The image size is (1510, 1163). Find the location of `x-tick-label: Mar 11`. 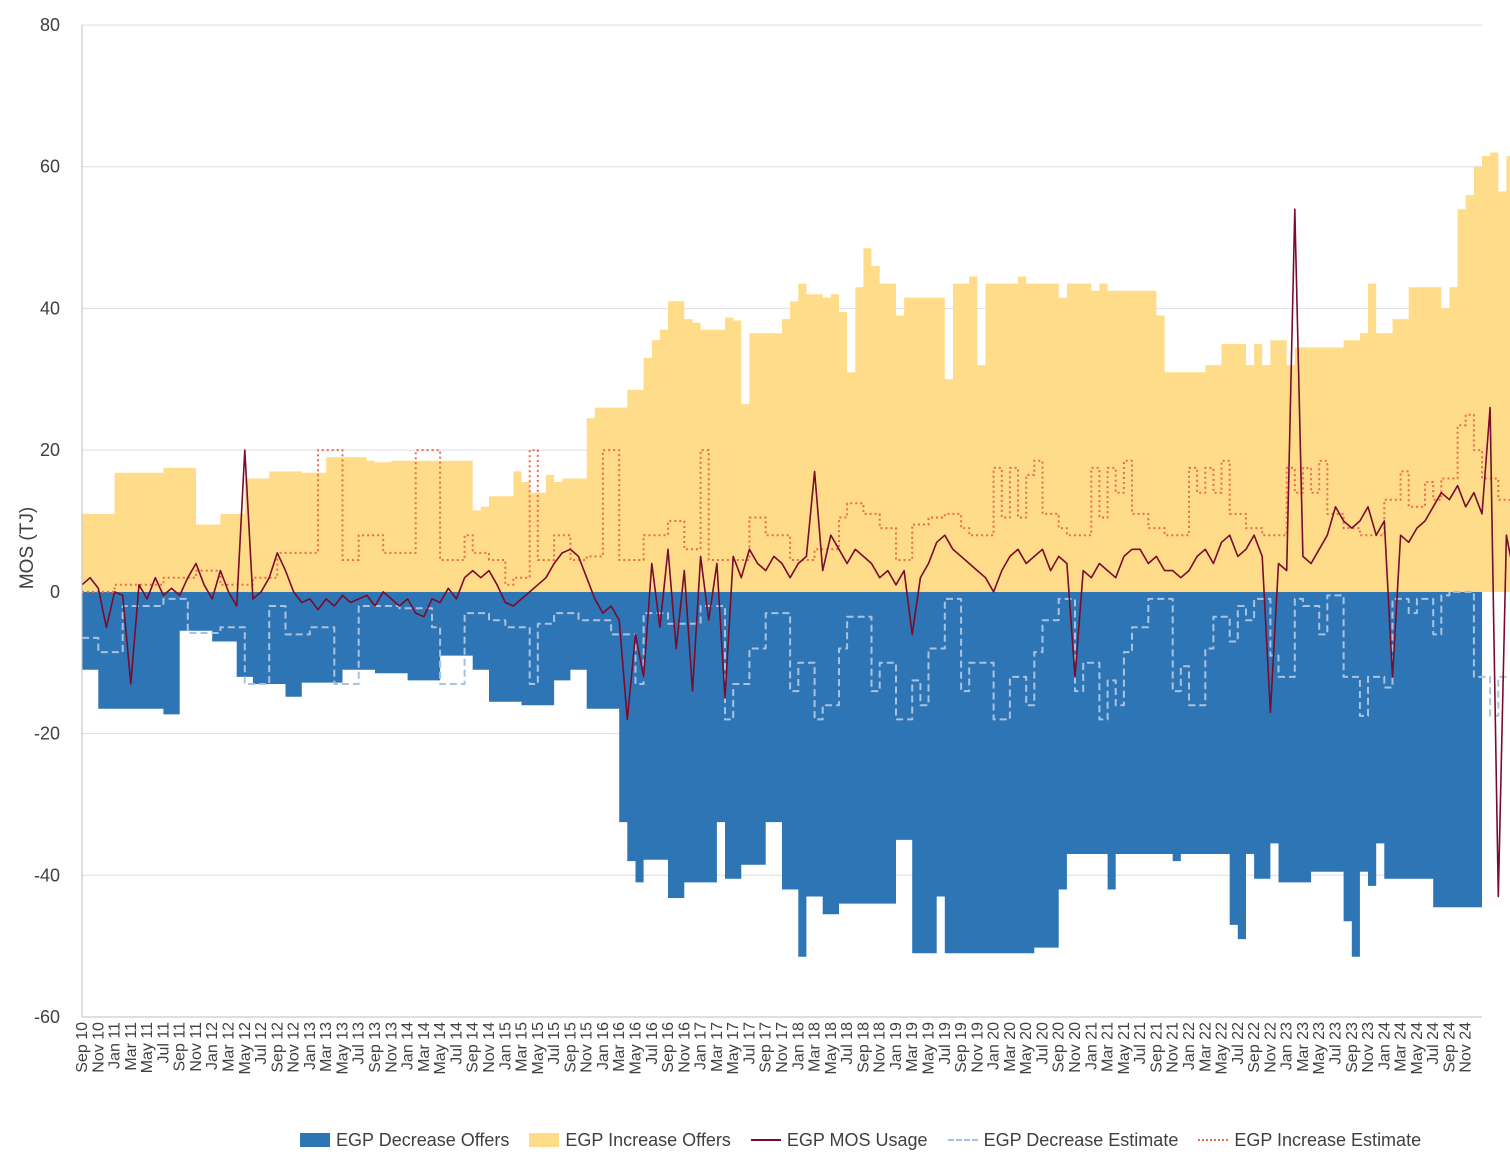

x-tick-label: Mar 11 is located at coordinates (131, 1046).